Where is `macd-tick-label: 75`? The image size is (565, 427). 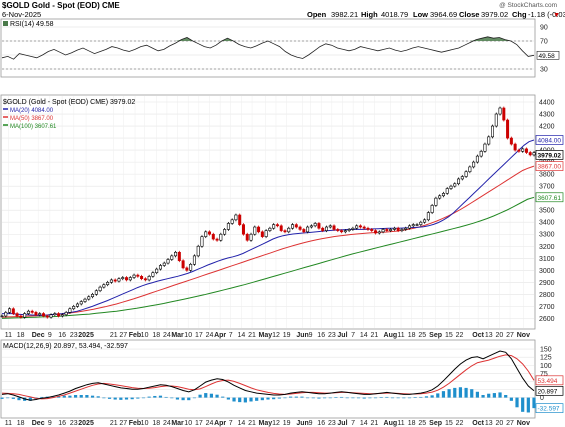 macd-tick-label: 75 is located at coordinates (544, 374).